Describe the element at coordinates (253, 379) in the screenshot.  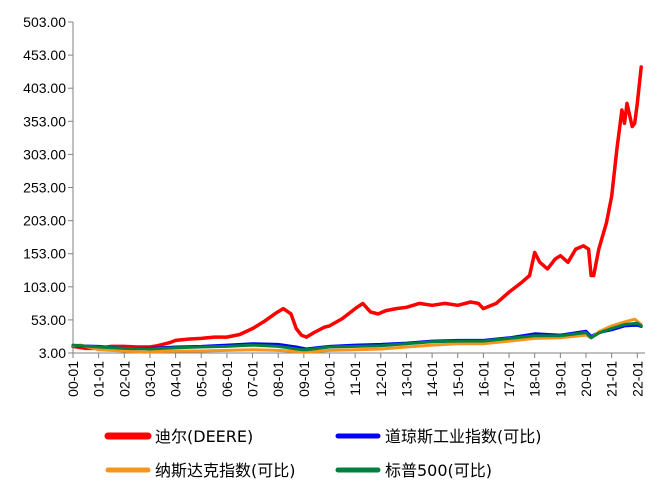
I see `x-tick-label: 07-01` at that location.